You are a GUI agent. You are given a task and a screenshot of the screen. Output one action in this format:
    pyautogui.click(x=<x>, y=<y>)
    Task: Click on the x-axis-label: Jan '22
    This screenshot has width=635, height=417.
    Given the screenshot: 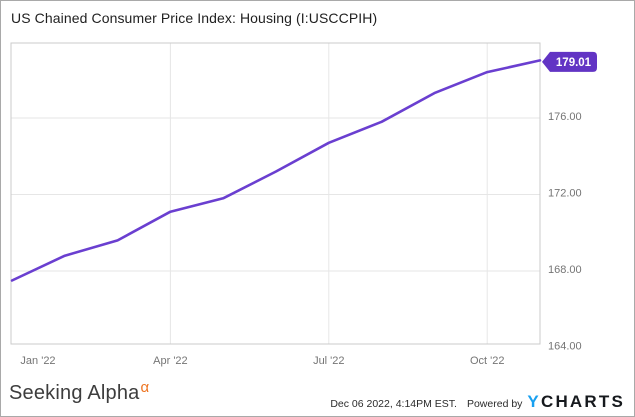 What is the action you would take?
    pyautogui.click(x=37, y=361)
    